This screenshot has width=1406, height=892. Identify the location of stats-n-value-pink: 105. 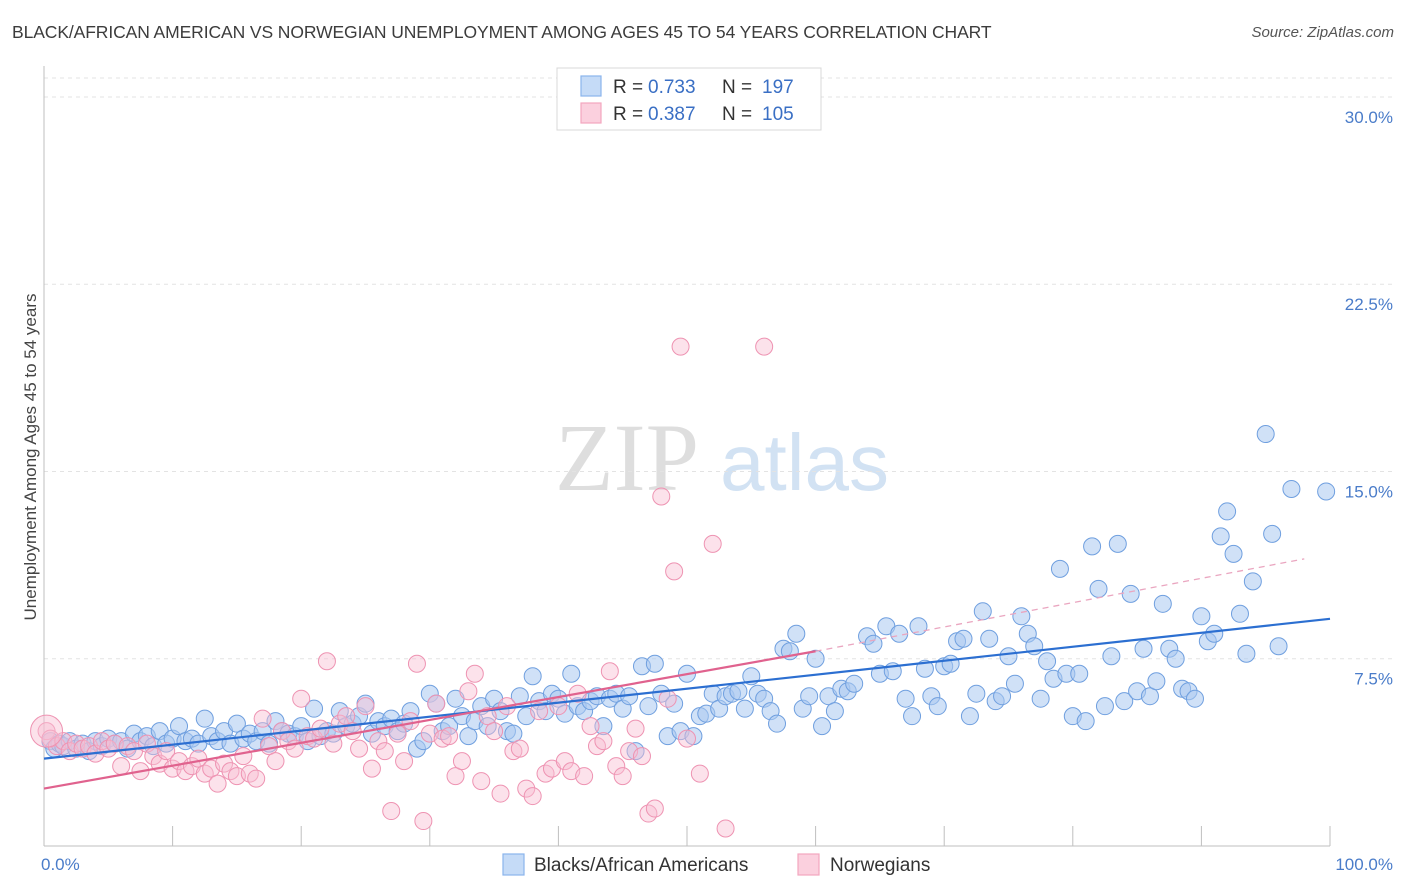
(778, 114).